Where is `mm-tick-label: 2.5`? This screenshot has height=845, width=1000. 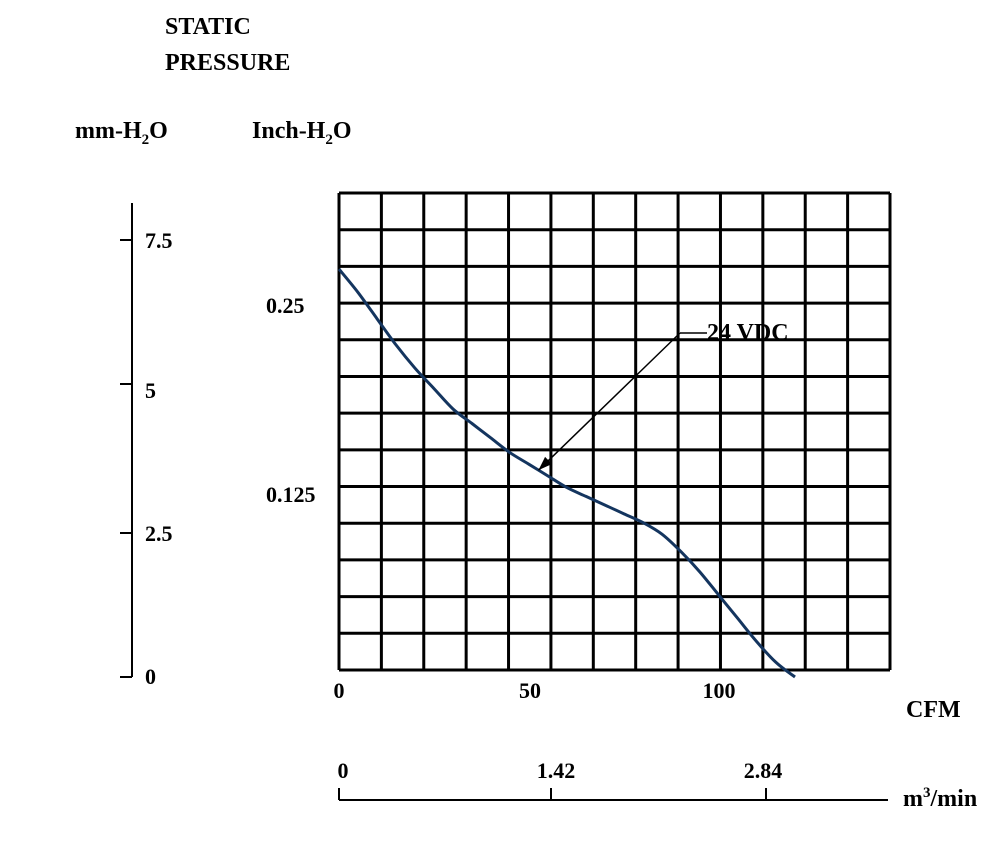
mm-tick-label: 2.5 is located at coordinates (159, 533).